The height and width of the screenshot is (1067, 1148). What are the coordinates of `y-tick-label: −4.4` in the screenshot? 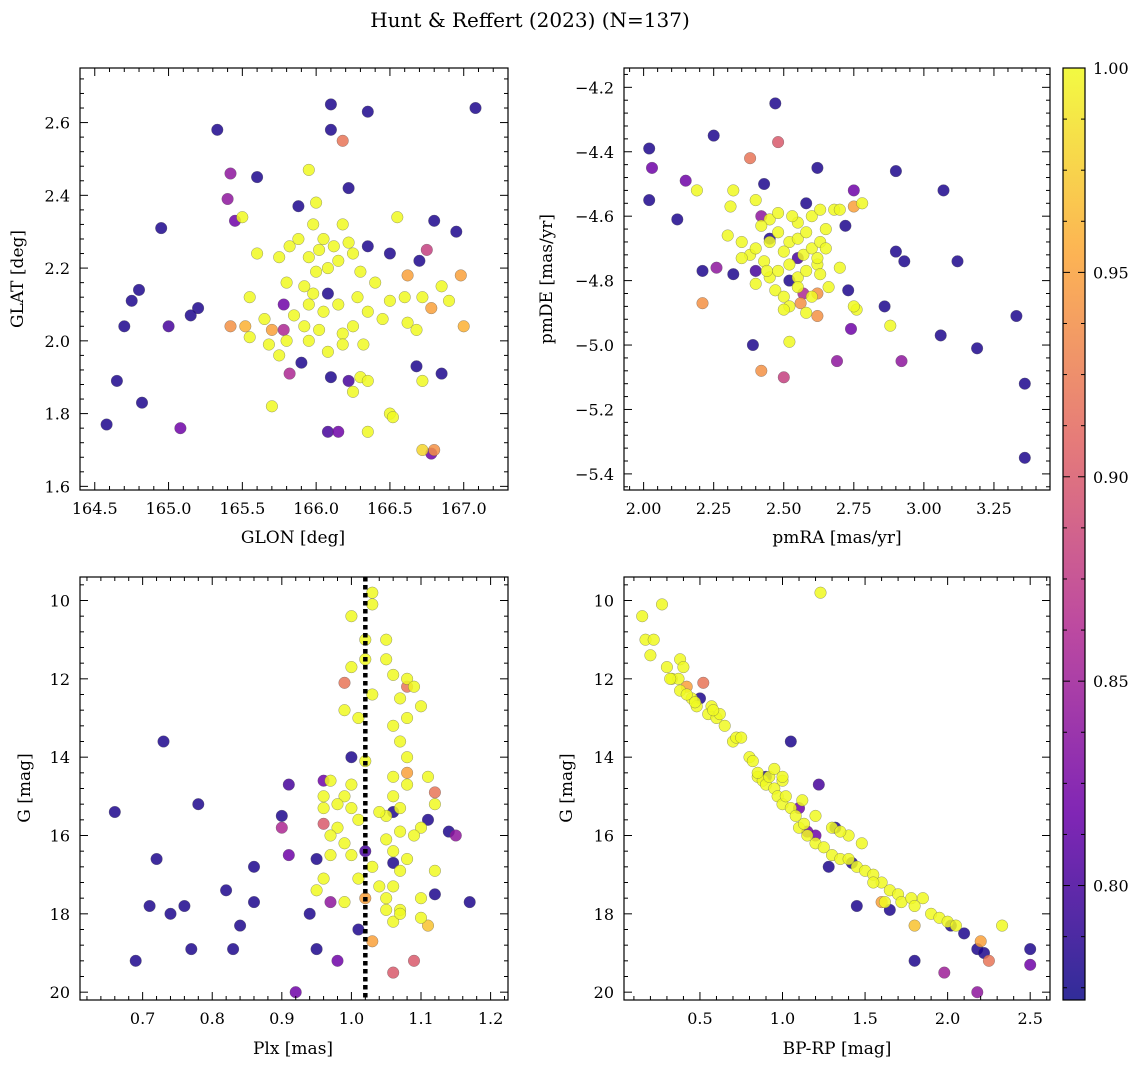 It's located at (594, 152).